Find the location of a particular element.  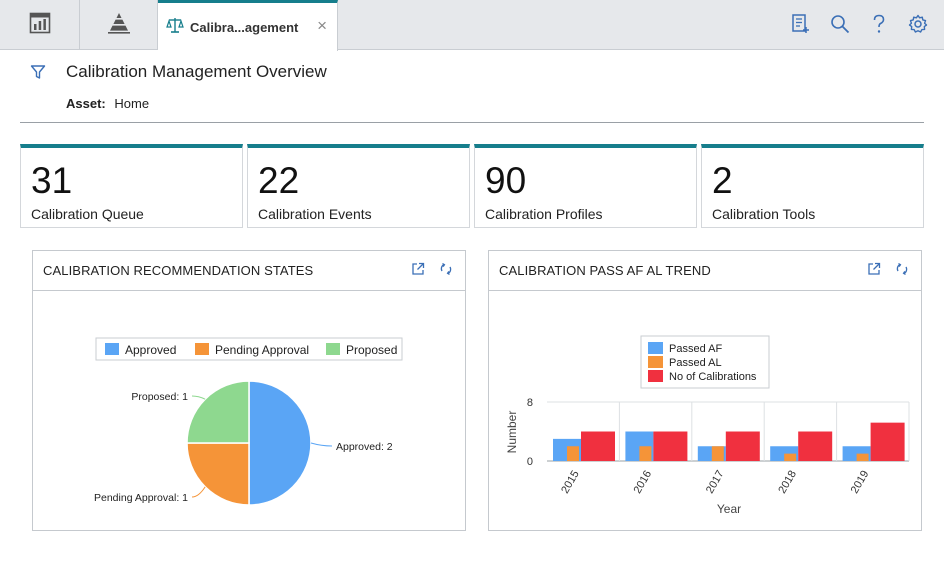

kpi-value: 31 is located at coordinates (52, 180).